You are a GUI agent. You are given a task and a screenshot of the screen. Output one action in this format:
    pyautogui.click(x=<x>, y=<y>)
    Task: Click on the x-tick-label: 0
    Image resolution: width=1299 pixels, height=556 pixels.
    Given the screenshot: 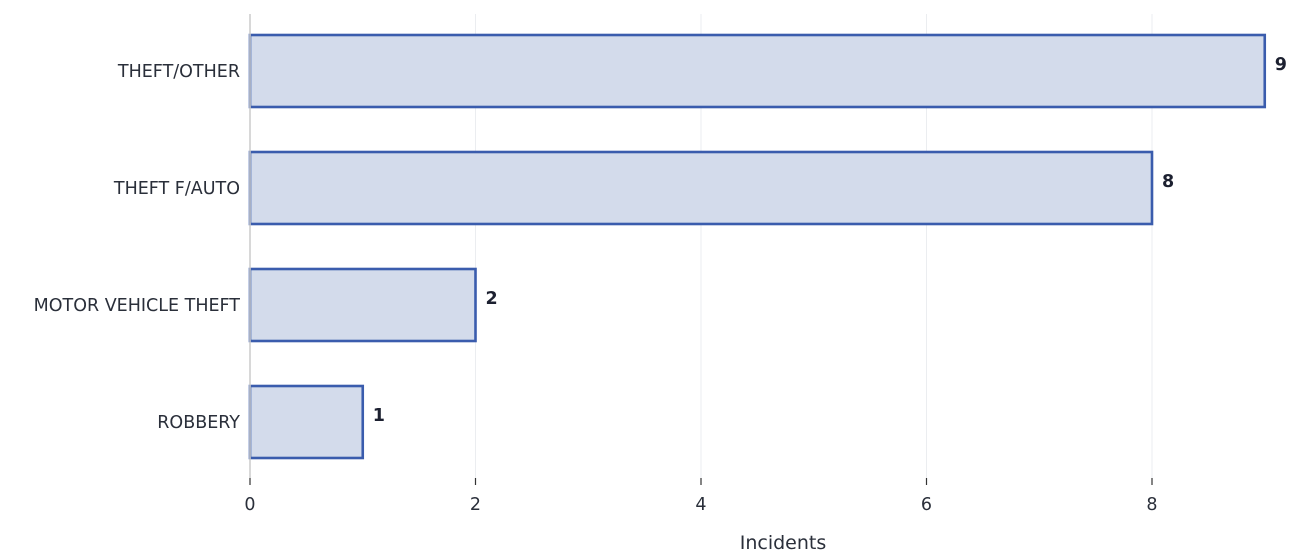 What is the action you would take?
    pyautogui.click(x=249, y=505)
    